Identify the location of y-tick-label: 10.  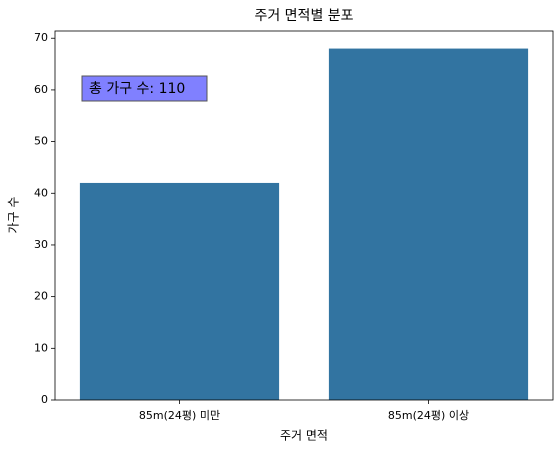
(41, 347).